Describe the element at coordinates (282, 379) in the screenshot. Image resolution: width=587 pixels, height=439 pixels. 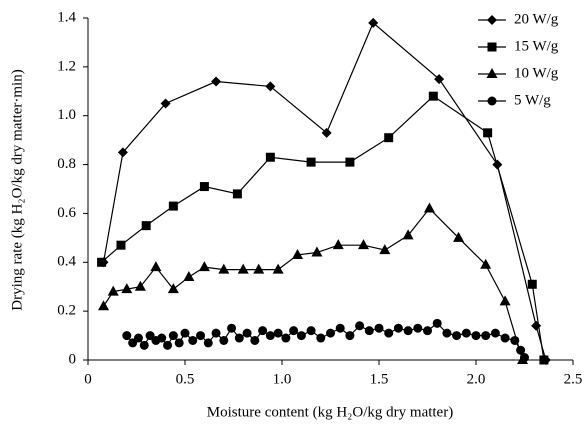
I see `x-tick-label: 1.0` at that location.